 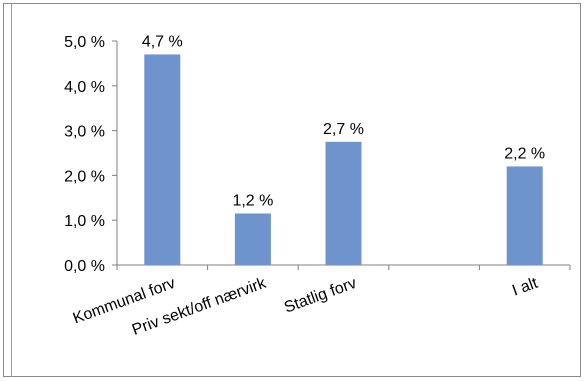 What do you see at coordinates (252, 200) in the screenshot?
I see `data-label: 1,2 %` at bounding box center [252, 200].